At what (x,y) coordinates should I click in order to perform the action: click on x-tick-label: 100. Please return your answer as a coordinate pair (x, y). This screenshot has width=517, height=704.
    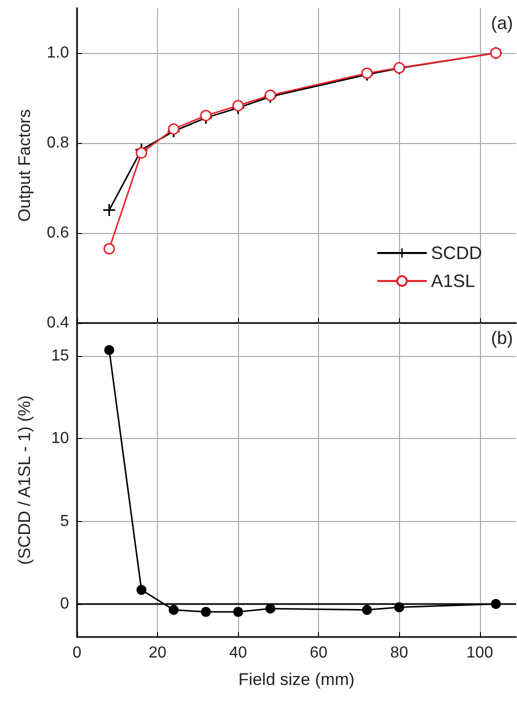
    Looking at the image, I should click on (480, 653).